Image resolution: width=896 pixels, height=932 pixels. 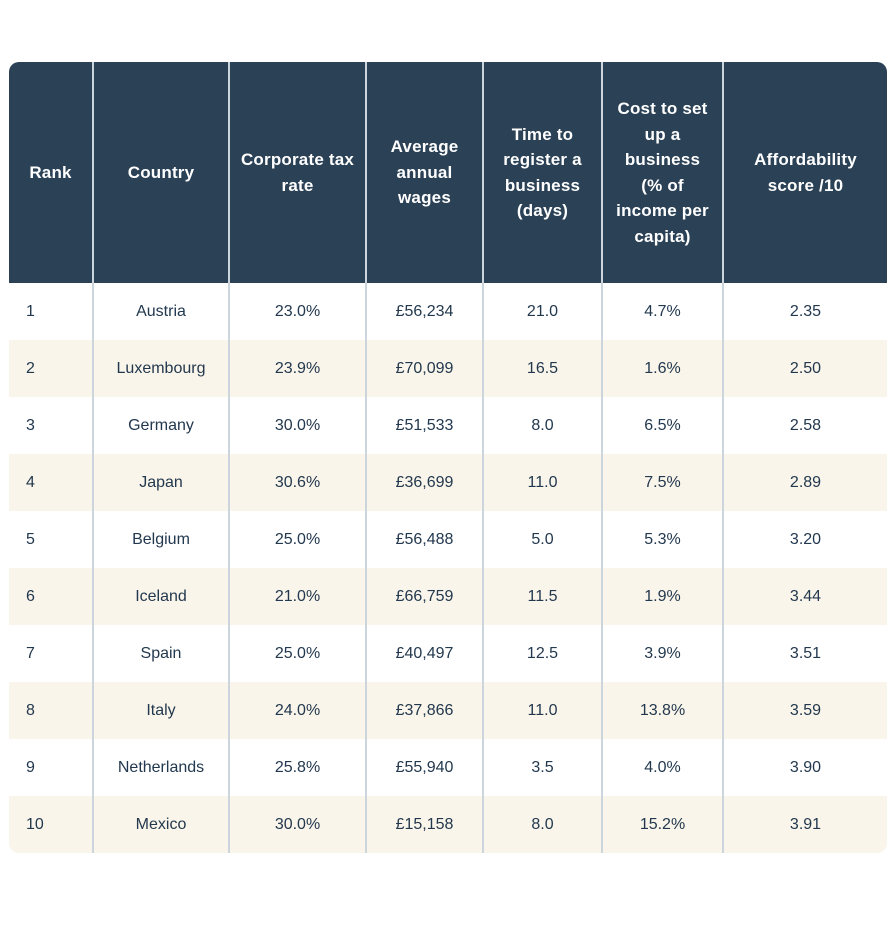 I want to click on table-cell: 5.3%, so click(x=663, y=539).